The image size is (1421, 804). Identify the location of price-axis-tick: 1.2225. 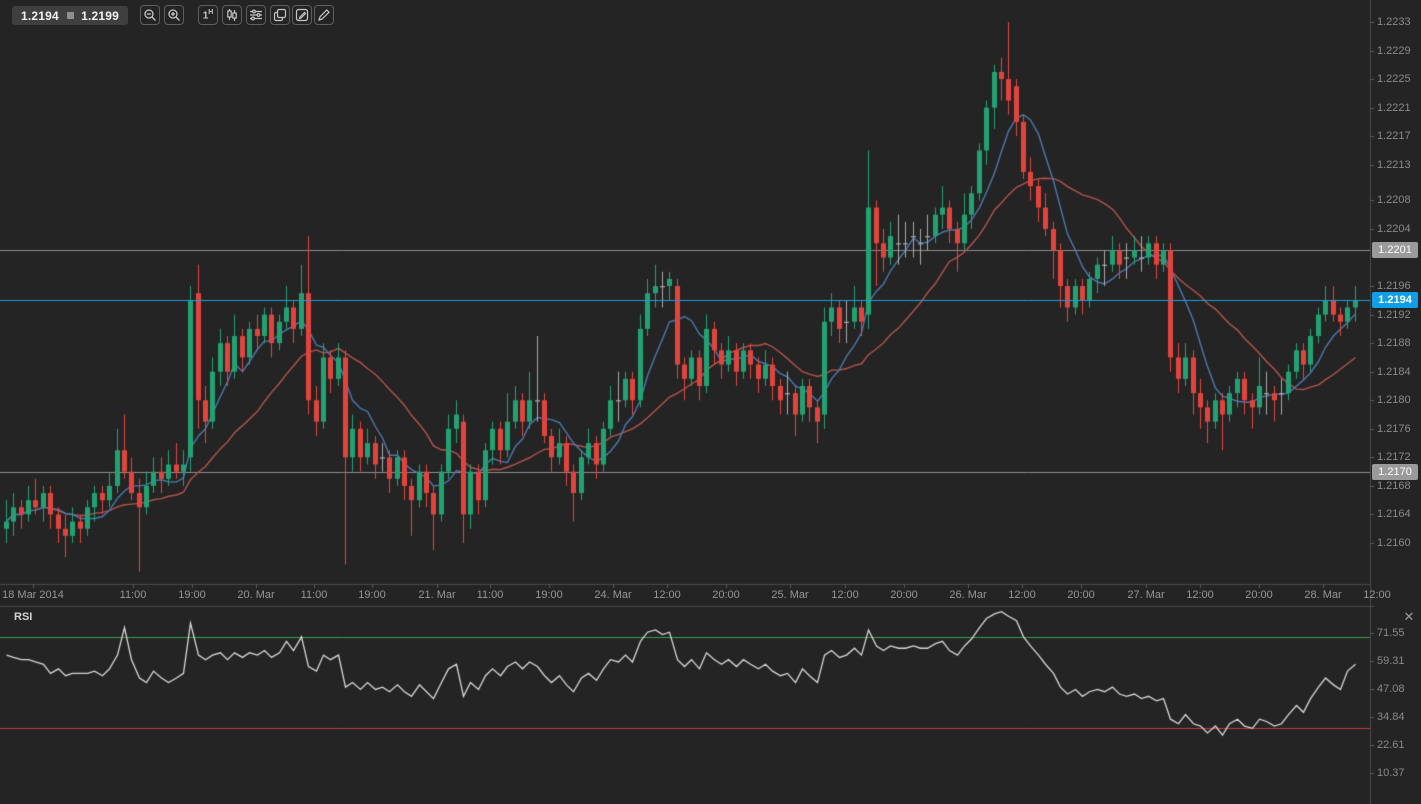
(1394, 79).